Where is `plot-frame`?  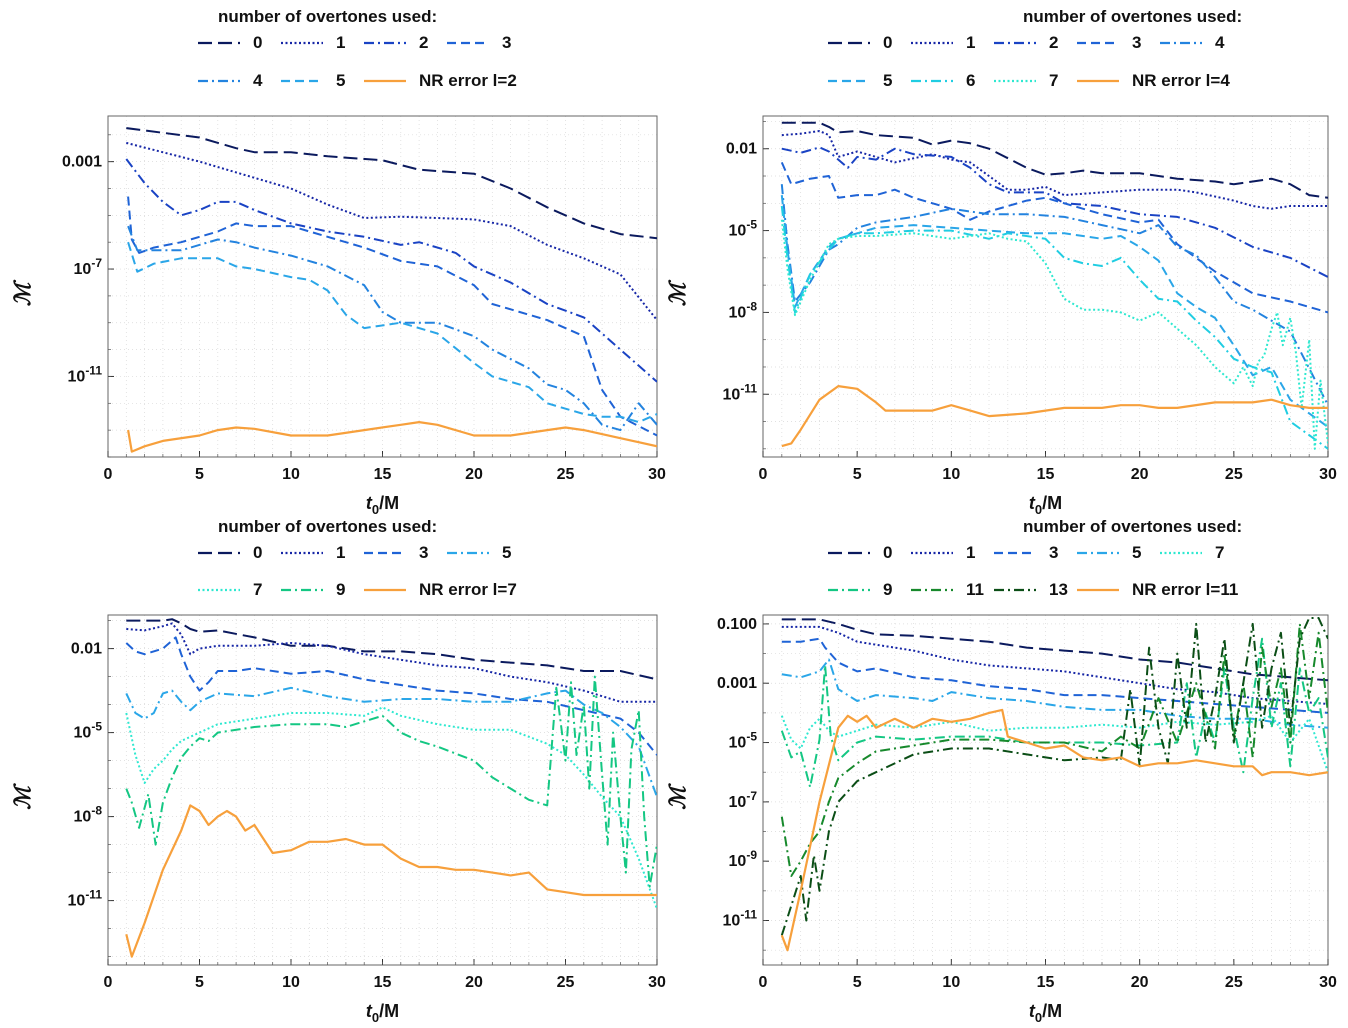 plot-frame is located at coordinates (382, 286).